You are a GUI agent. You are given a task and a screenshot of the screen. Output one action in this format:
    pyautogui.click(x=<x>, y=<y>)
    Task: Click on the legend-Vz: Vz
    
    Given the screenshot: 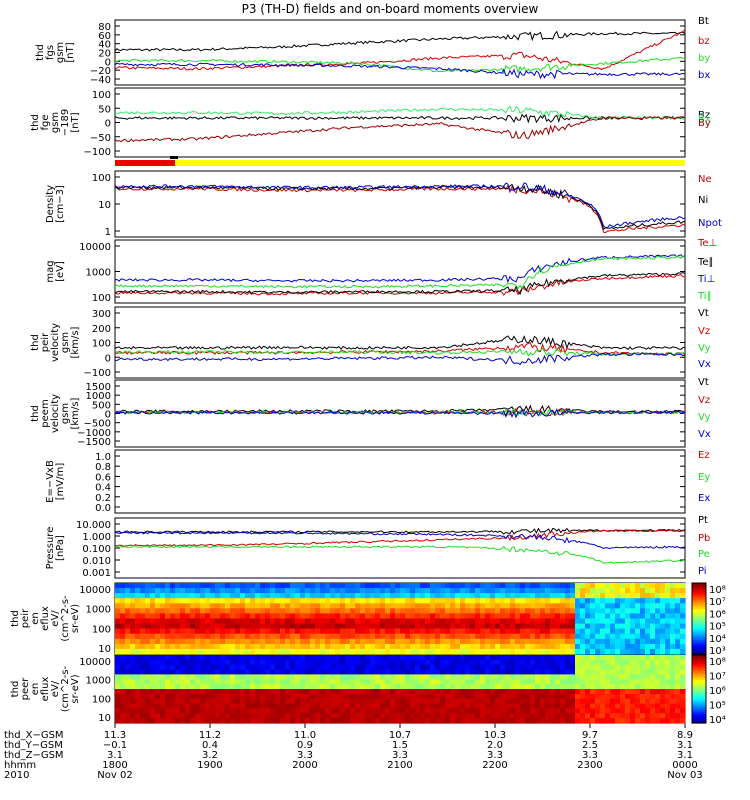 What is the action you would take?
    pyautogui.click(x=704, y=331)
    